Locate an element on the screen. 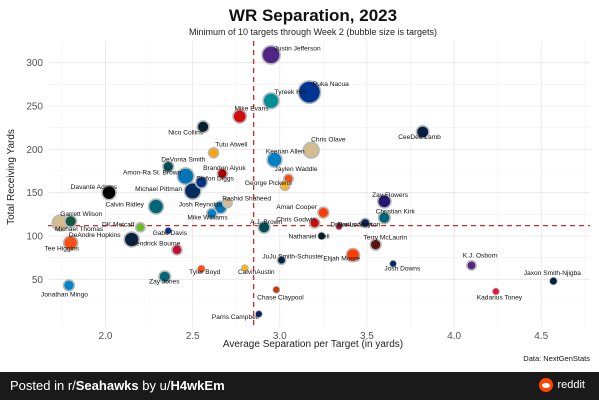 The image size is (599, 400). data-point: Puka Nacua is located at coordinates (309, 92).